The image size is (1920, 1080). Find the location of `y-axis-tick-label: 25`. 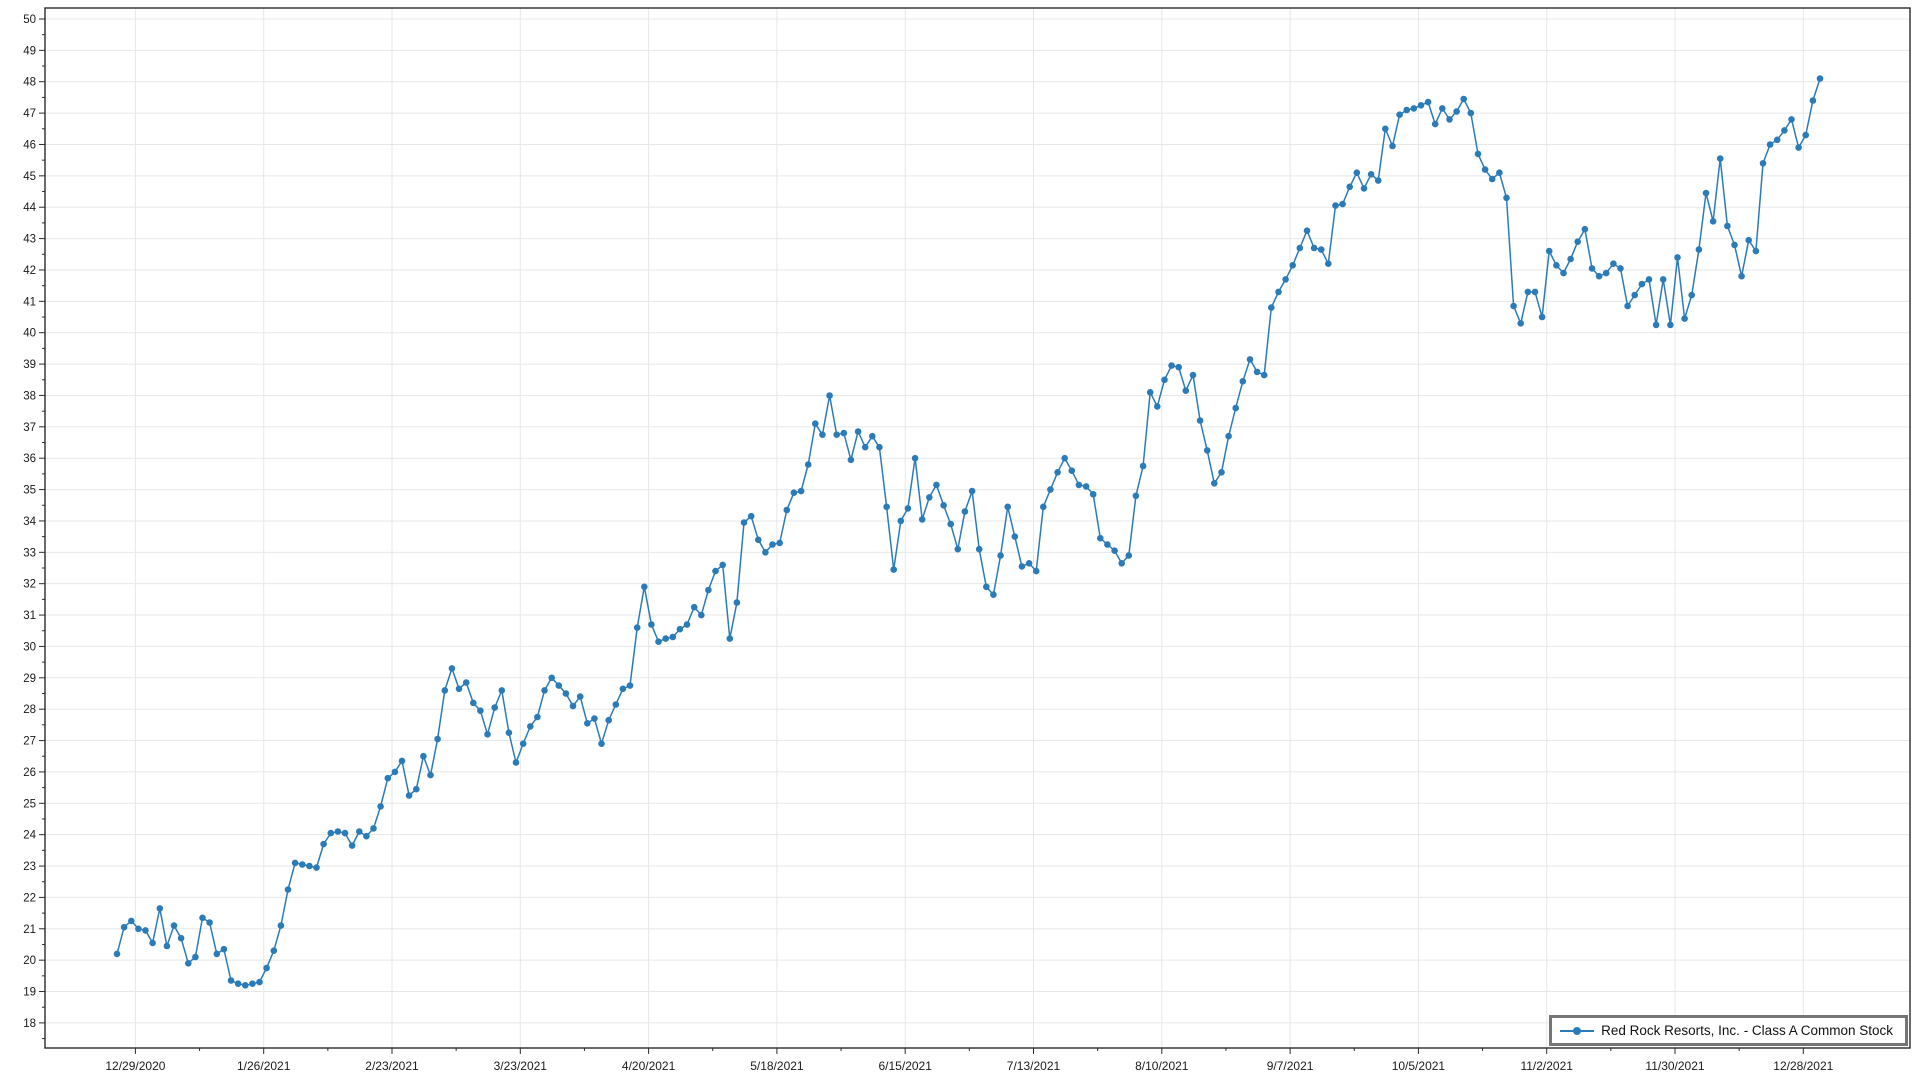

y-axis-tick-label: 25 is located at coordinates (29, 804).